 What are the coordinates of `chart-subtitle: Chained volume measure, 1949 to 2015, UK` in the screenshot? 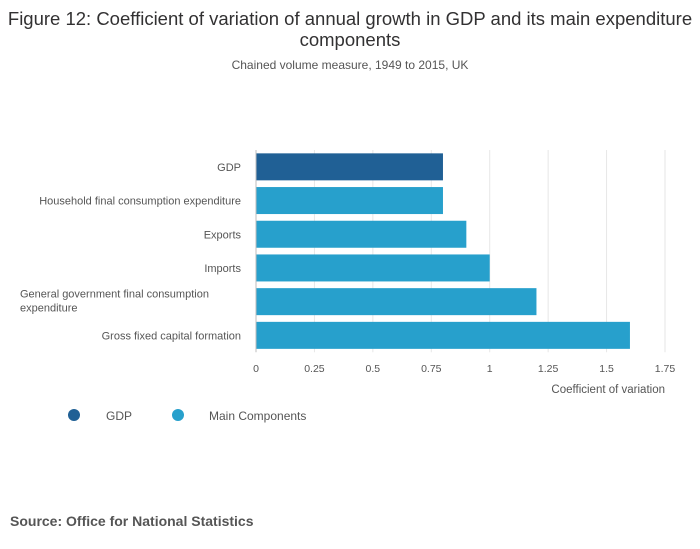 It's located at (350, 65).